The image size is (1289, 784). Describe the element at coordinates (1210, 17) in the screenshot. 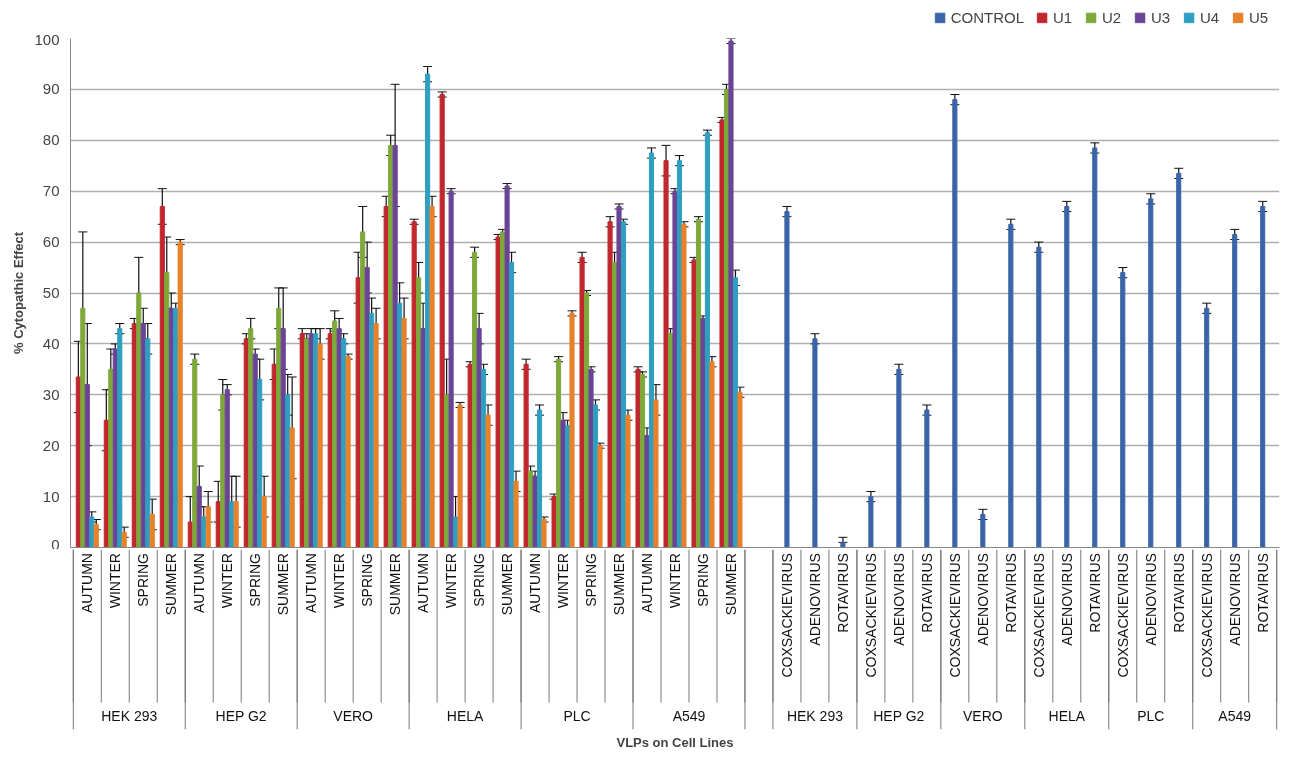

I see `legend-label: U4` at that location.